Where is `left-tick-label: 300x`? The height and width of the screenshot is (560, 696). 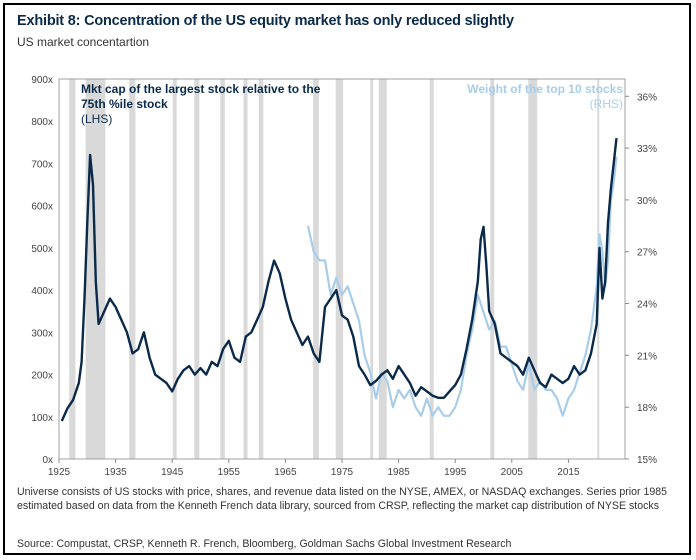
left-tick-label: 300x is located at coordinates (42, 333).